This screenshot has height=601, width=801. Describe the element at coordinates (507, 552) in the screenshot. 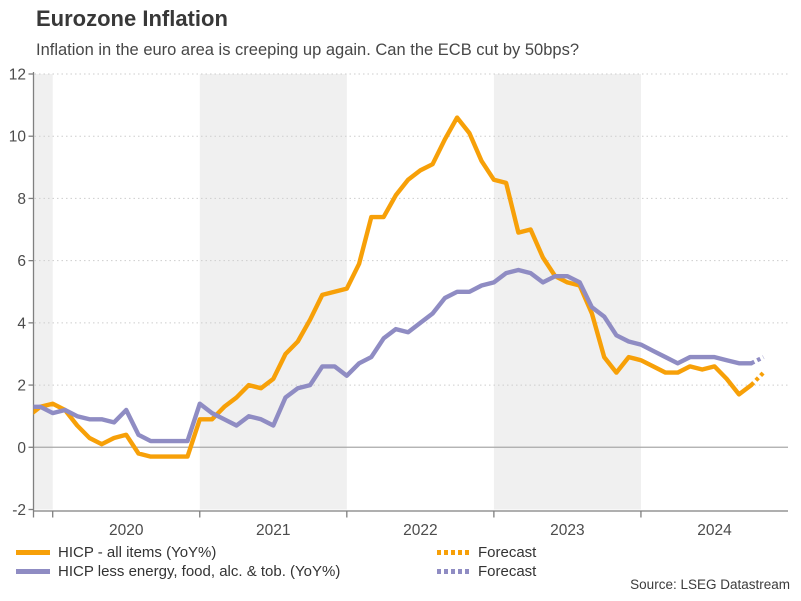

I see `legend-label-forecast-hicp: Forecast` at that location.